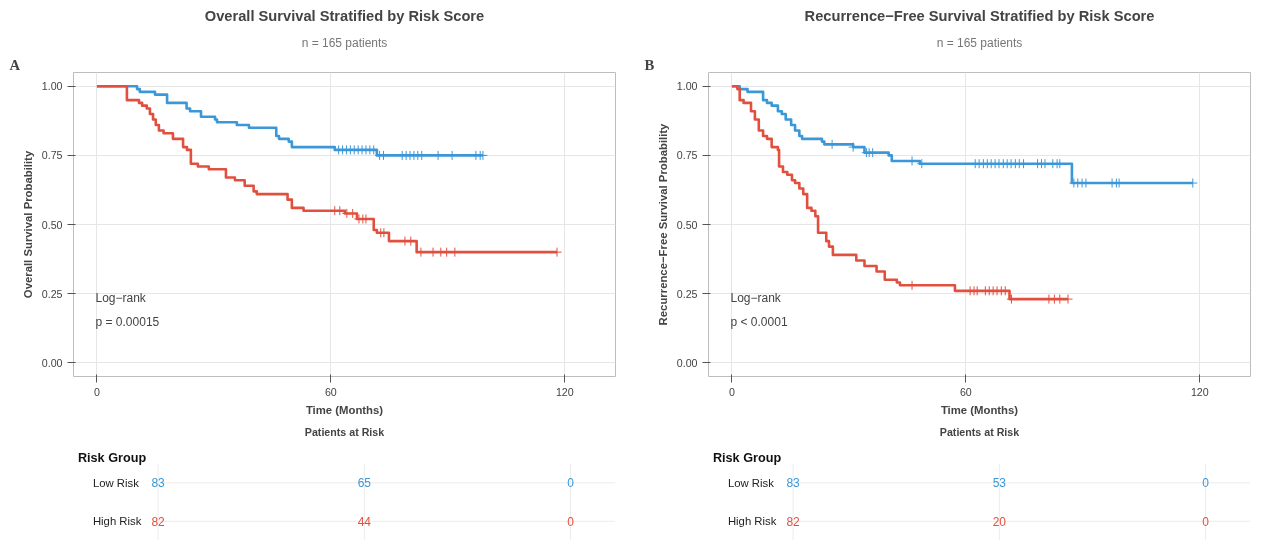 Image resolution: width=1270 pixels, height=544 pixels. Describe the element at coordinates (364, 483) in the screenshot. I see `data-label: 65` at that location.